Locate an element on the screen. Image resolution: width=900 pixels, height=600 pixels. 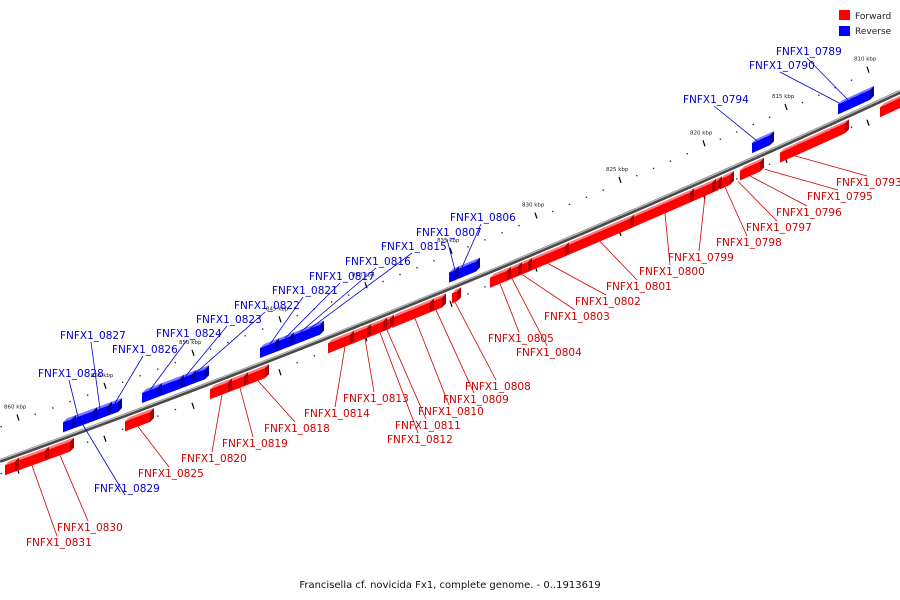
forward-gene-label: FNFX1_0811 is located at coordinates (428, 426).